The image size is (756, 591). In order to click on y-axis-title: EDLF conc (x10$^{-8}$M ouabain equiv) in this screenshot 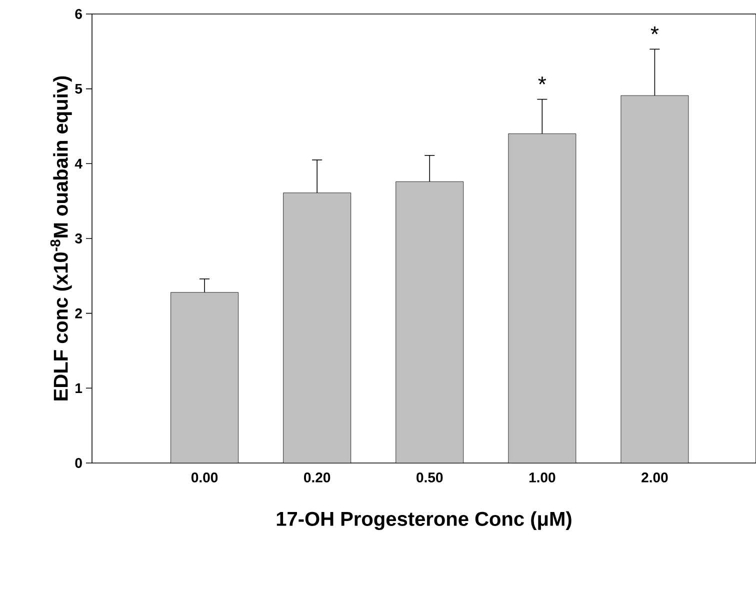, I will do `click(61, 238)`.